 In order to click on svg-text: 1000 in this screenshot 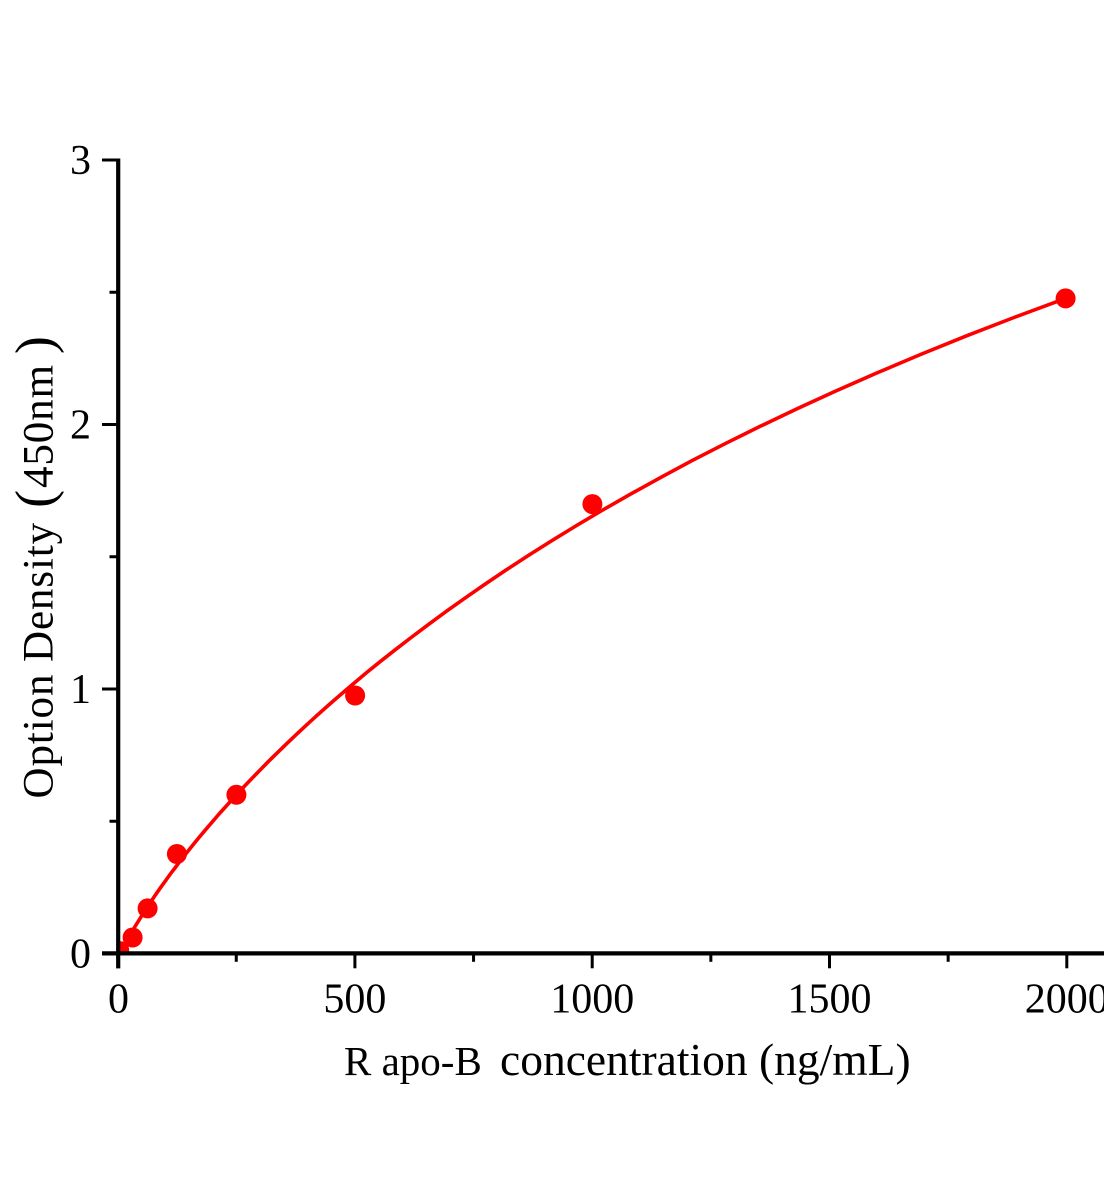, I will do `click(592, 999)`.